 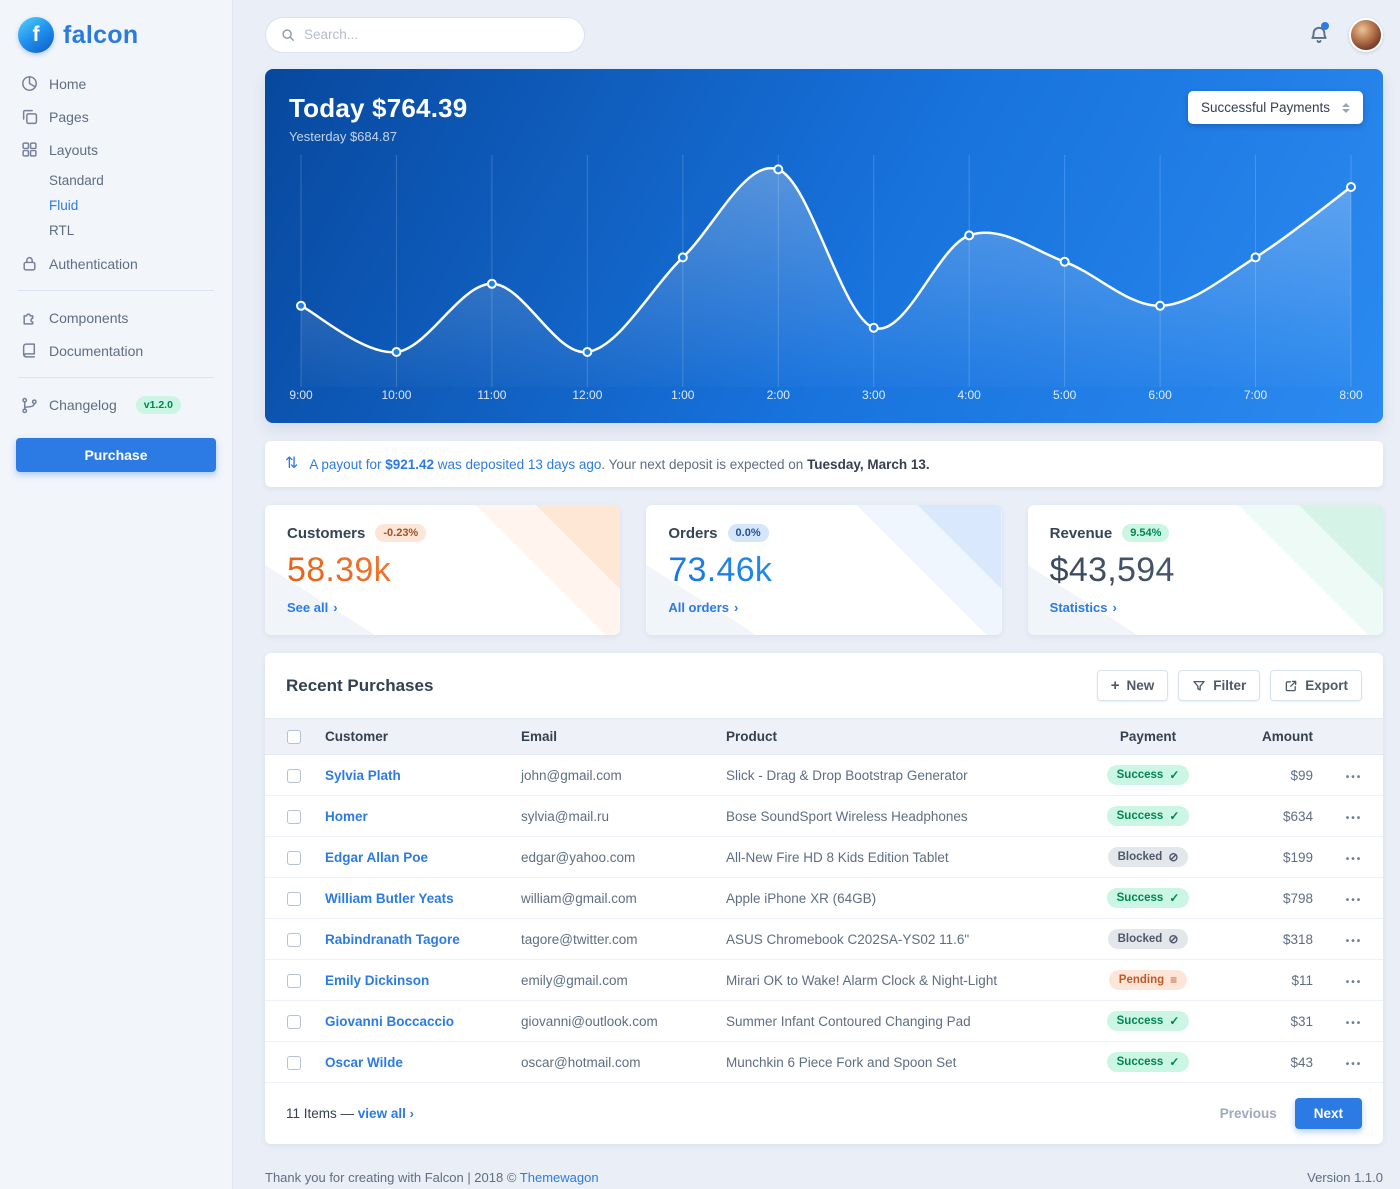 I want to click on svg-text: 1:00, so click(x=683, y=395).